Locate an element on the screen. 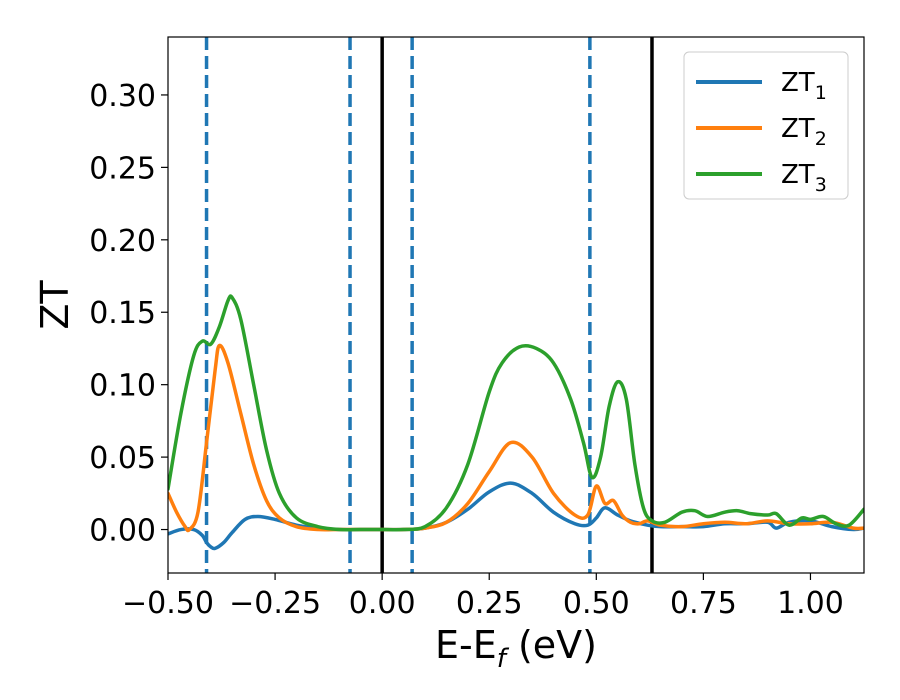 The image size is (900, 700). legend-label-zt3: ZT3 is located at coordinates (804, 178).